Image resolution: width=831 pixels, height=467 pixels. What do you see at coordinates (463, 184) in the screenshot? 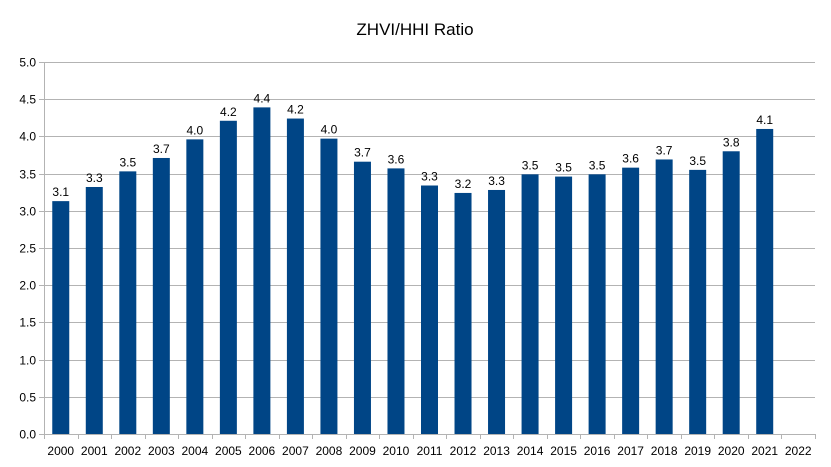
I see `data-label: 3.2` at bounding box center [463, 184].